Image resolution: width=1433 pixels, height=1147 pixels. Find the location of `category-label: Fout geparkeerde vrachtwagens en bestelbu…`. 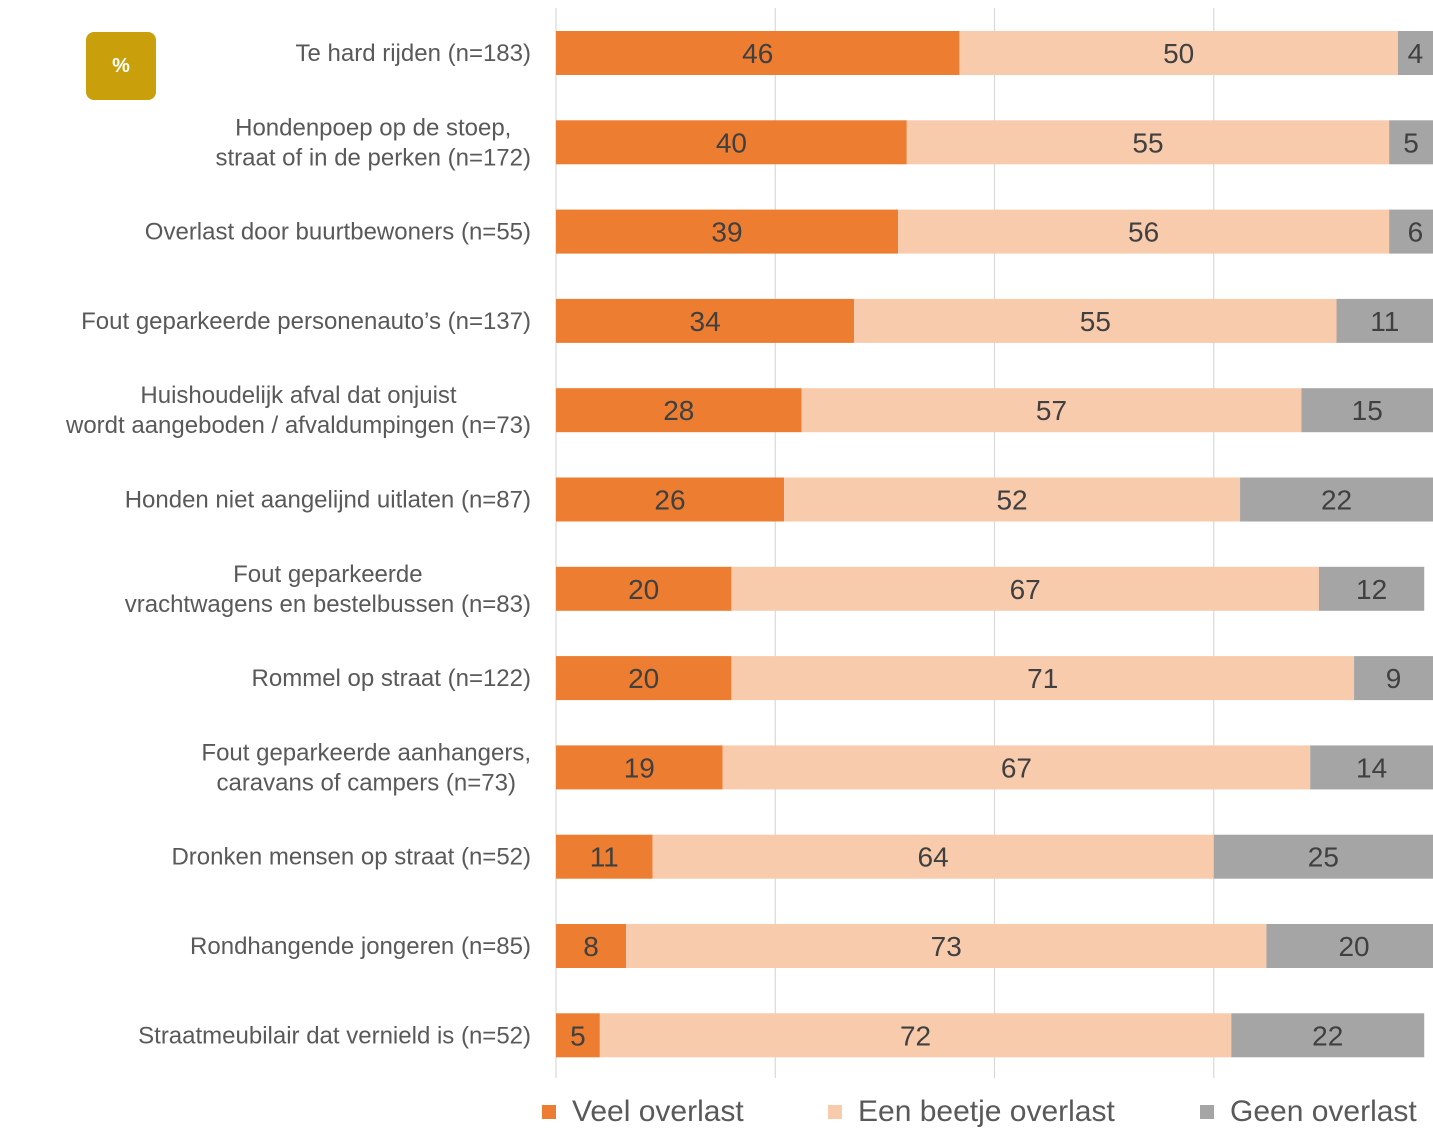

category-label: Fout geparkeerde vrachtwagens en bestelbu… is located at coordinates (328, 589).